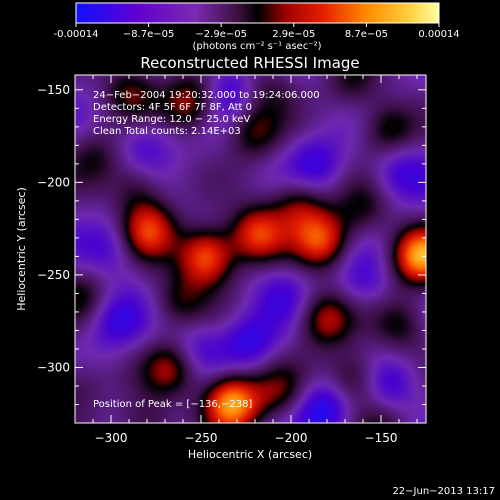 The width and height of the screenshot is (500, 500). What do you see at coordinates (249, 63) in the screenshot?
I see `chart-title: Reconstructed RHESSI Image` at bounding box center [249, 63].